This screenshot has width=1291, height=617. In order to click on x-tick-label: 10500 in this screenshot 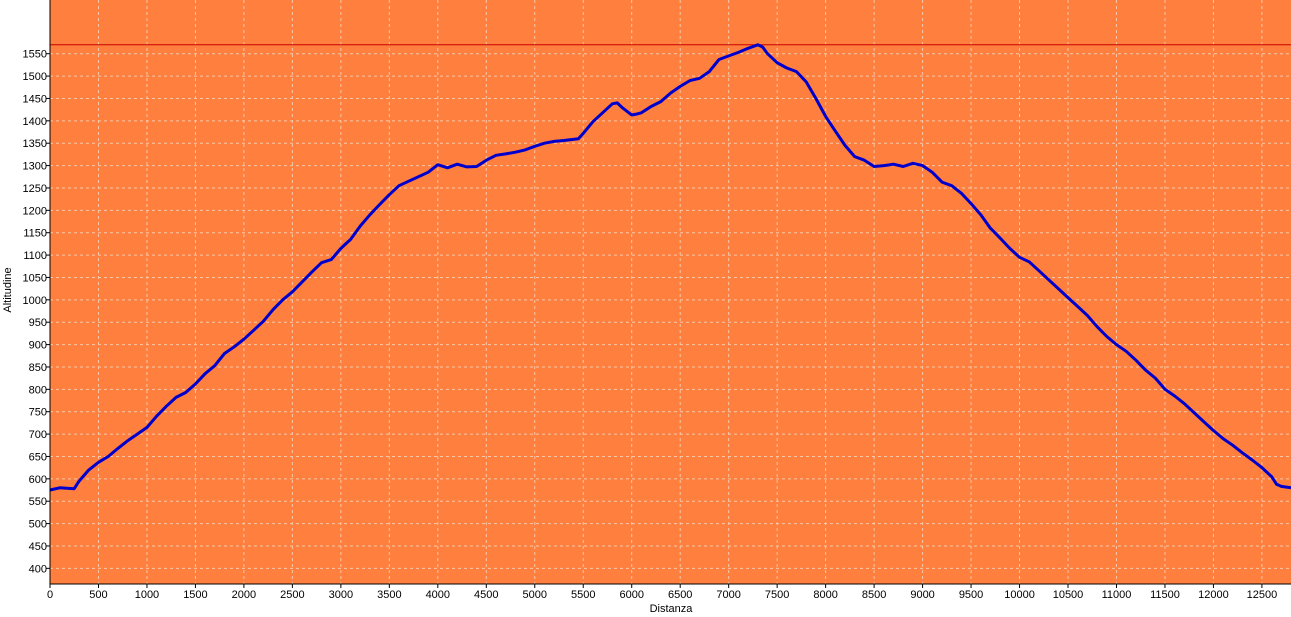, I will do `click(1068, 595)`.